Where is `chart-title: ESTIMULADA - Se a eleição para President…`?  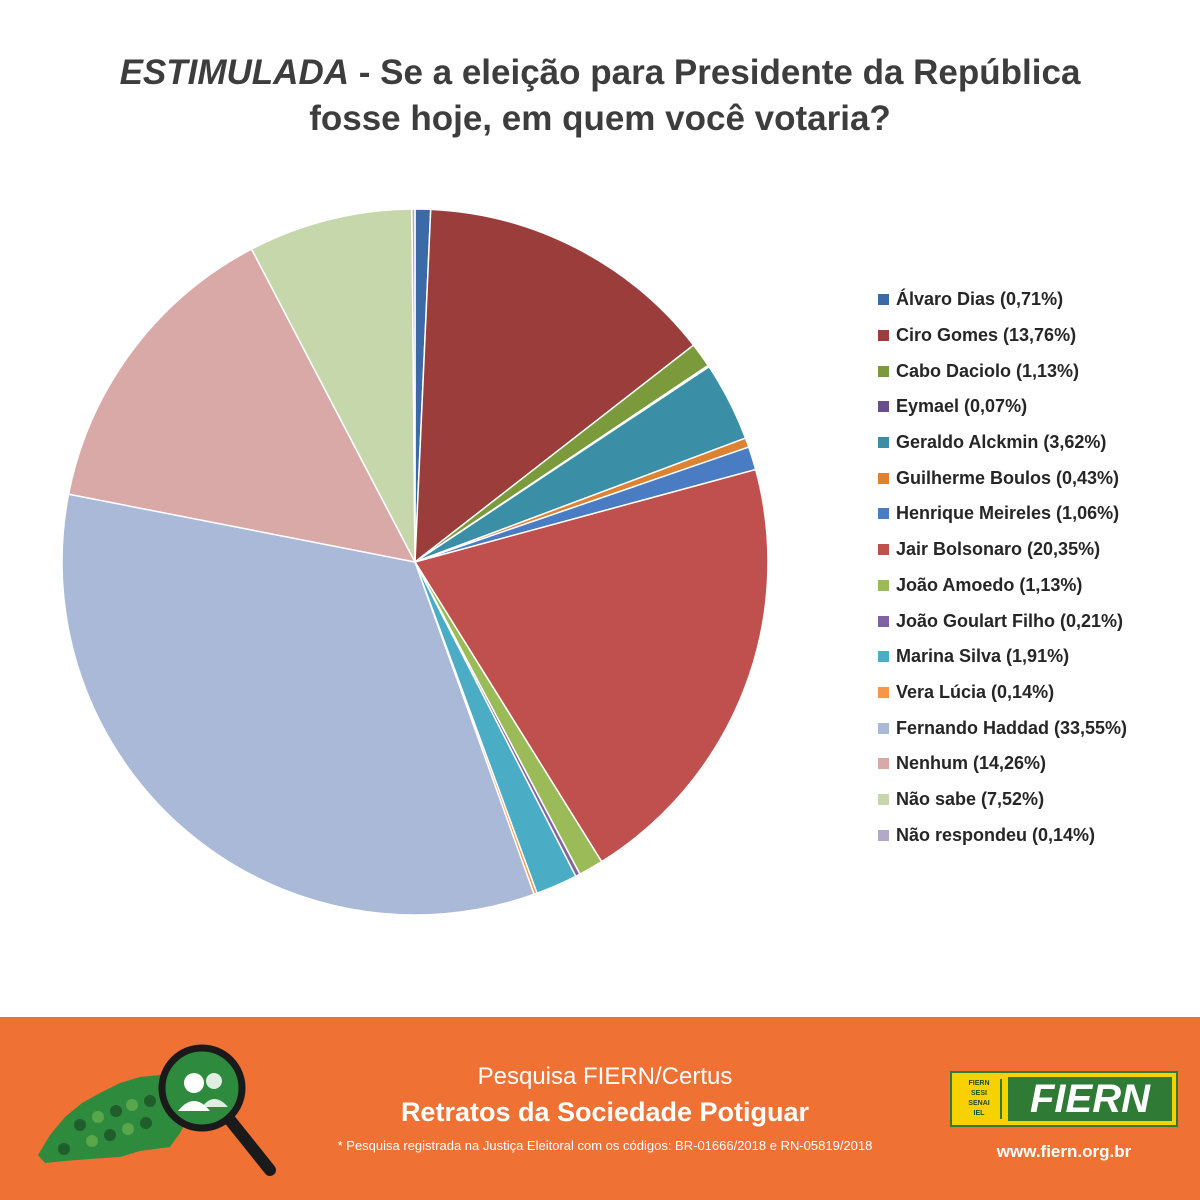 chart-title: ESTIMULADA - Se a eleição para President… is located at coordinates (600, 96).